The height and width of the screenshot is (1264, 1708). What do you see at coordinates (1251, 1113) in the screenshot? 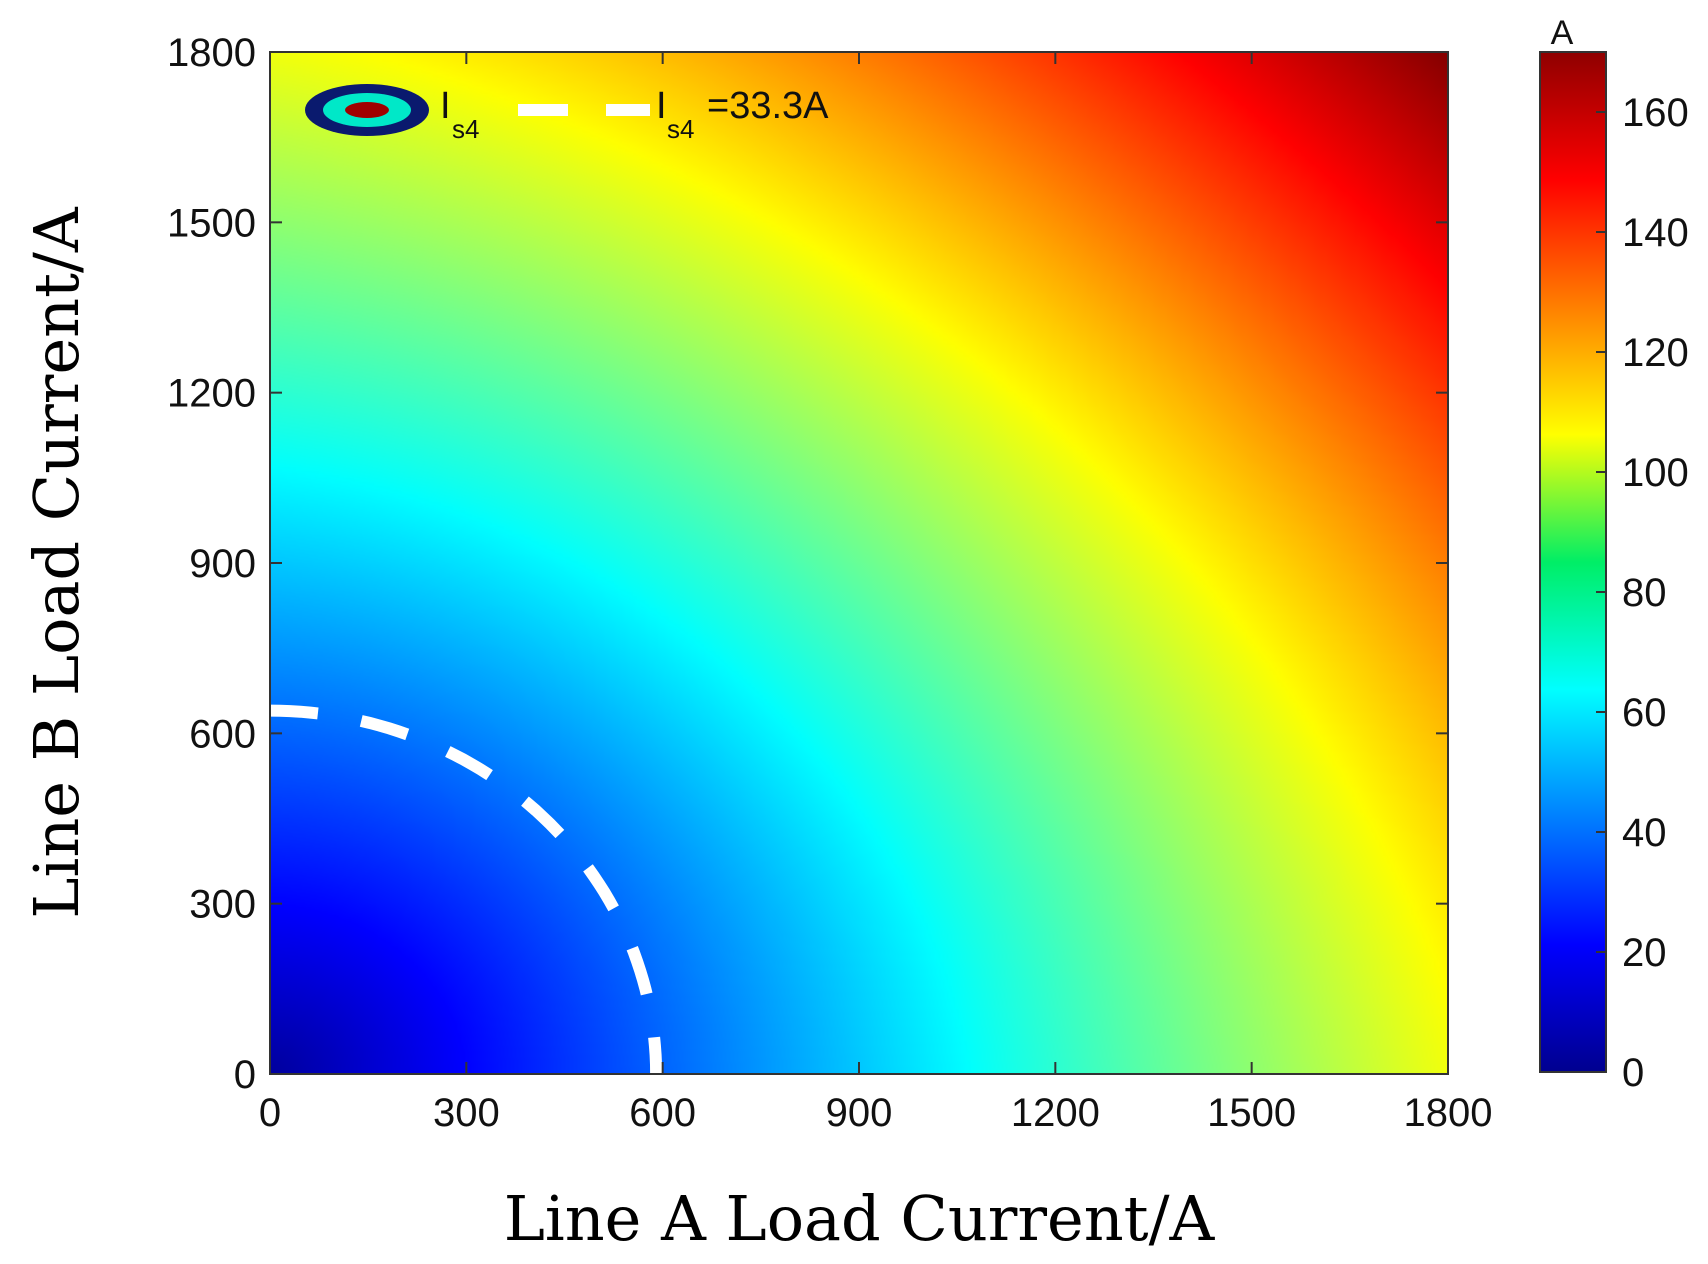
I see `x-tick-label: 1500` at bounding box center [1251, 1113].